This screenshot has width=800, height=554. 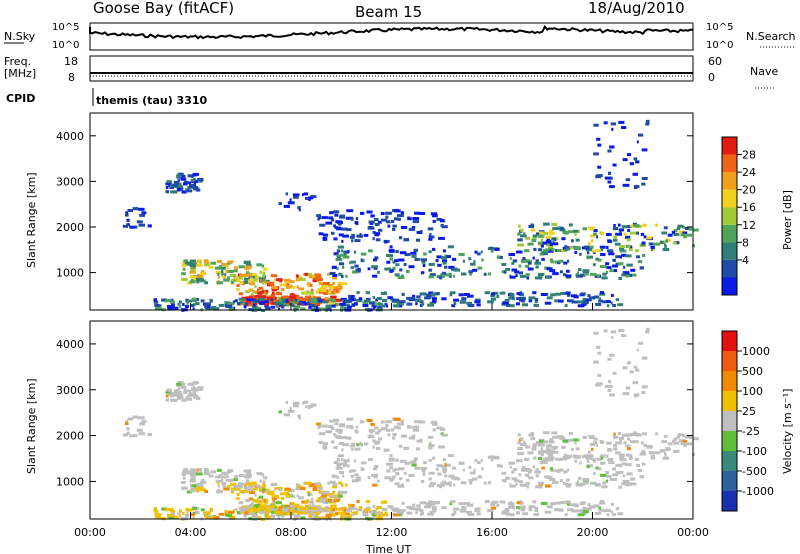 I want to click on noise-trace, so click(x=391, y=32).